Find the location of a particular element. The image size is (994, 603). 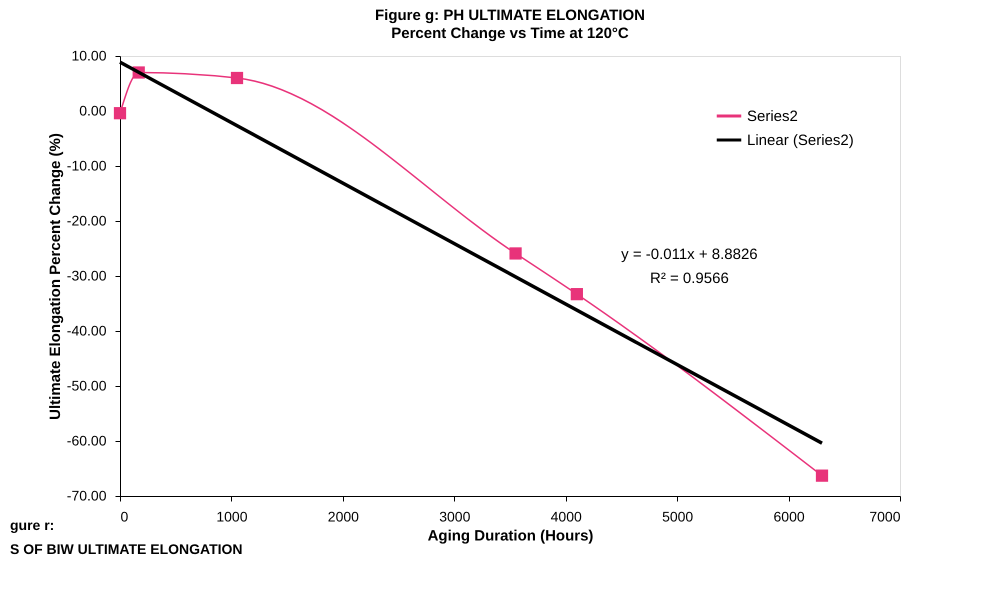

chart-subtitle: Percent Change vs Time at 120°C is located at coordinates (510, 33).